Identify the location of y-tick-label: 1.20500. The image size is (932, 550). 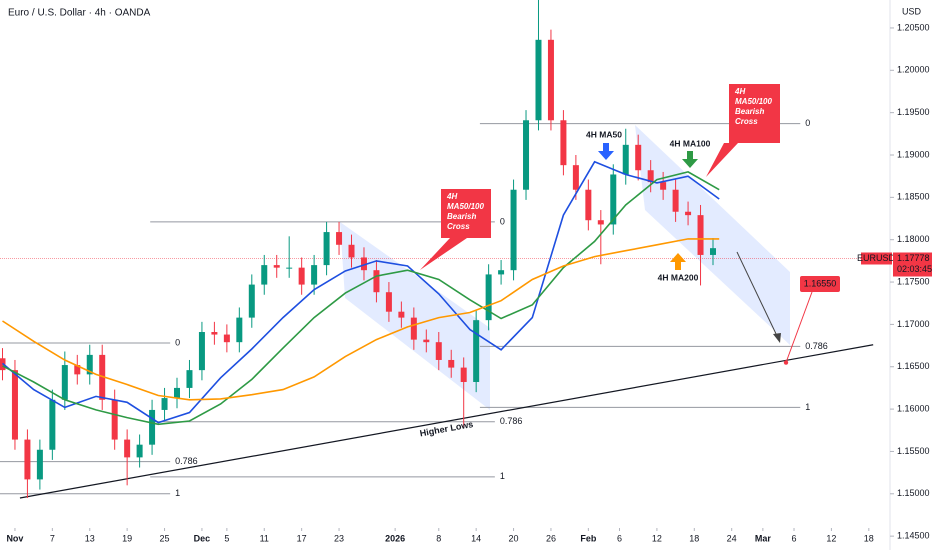
(913, 27).